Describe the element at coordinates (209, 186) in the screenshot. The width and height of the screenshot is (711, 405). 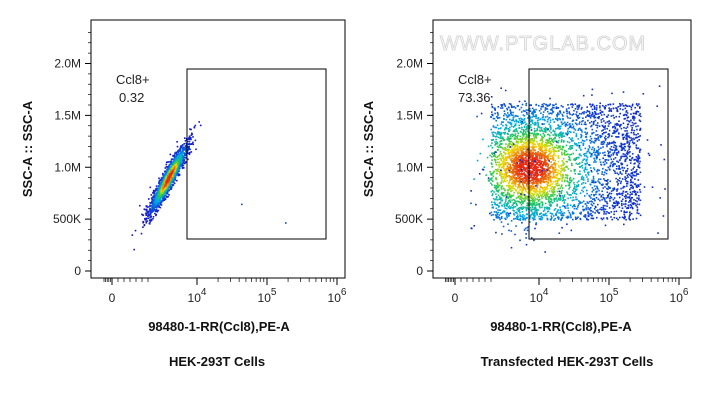
I see `scatter-points-left` at that location.